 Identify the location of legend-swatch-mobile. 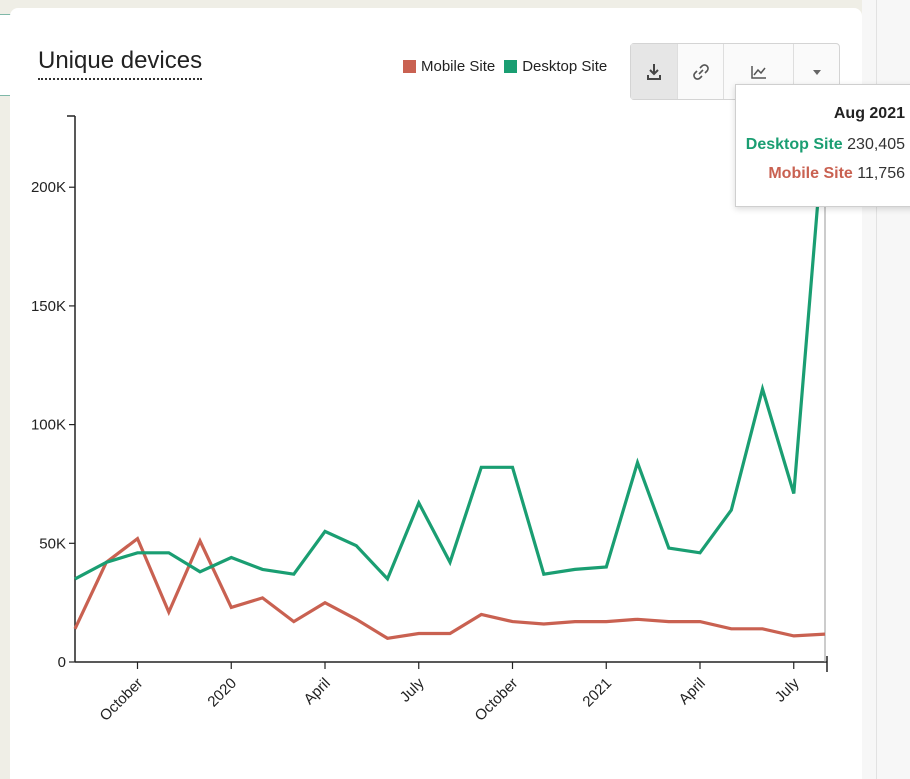
(409, 66).